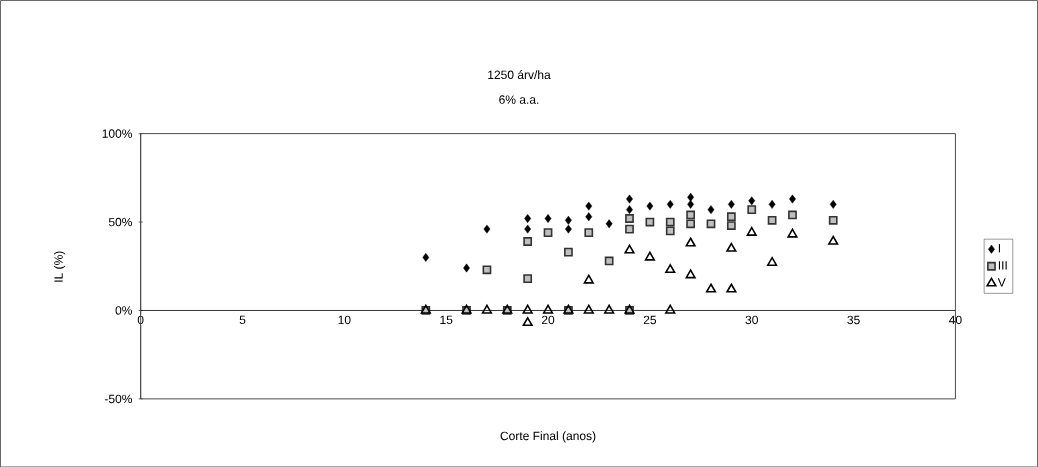 Image resolution: width=1038 pixels, height=467 pixels. What do you see at coordinates (344, 319) in the screenshot?
I see `x-tick-label: 10` at bounding box center [344, 319].